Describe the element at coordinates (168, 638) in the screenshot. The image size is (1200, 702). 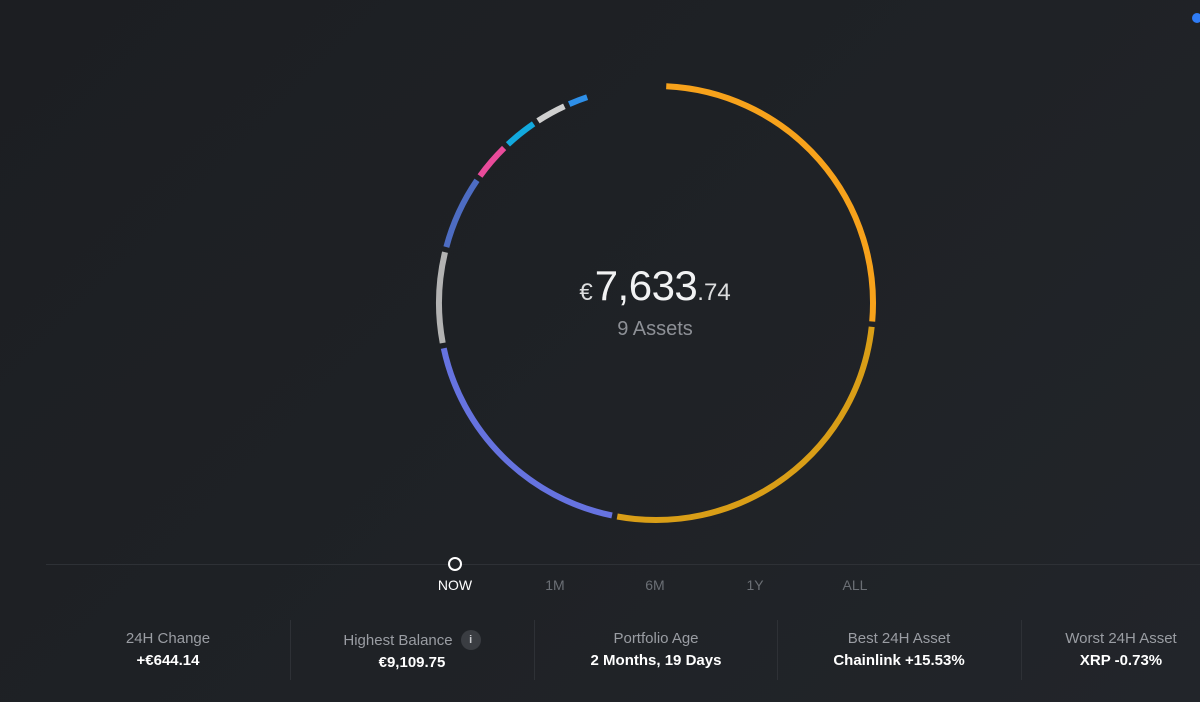
I see `stat-label: 24H Change` at that location.